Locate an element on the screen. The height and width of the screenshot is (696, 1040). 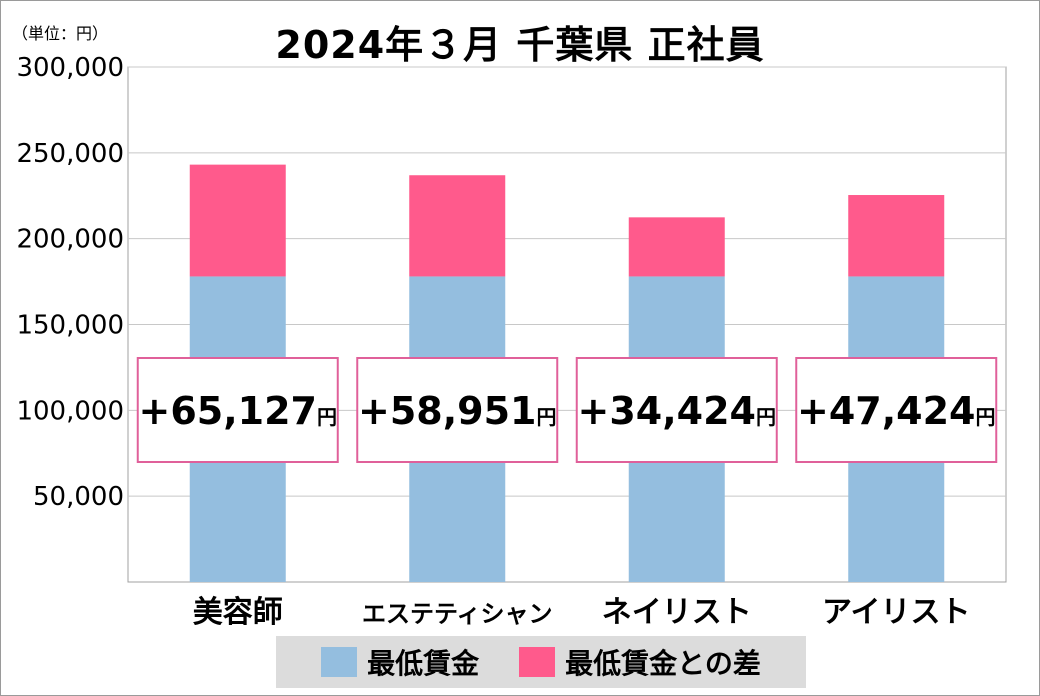
data-label-value: +34,424 is located at coordinates (667, 411).